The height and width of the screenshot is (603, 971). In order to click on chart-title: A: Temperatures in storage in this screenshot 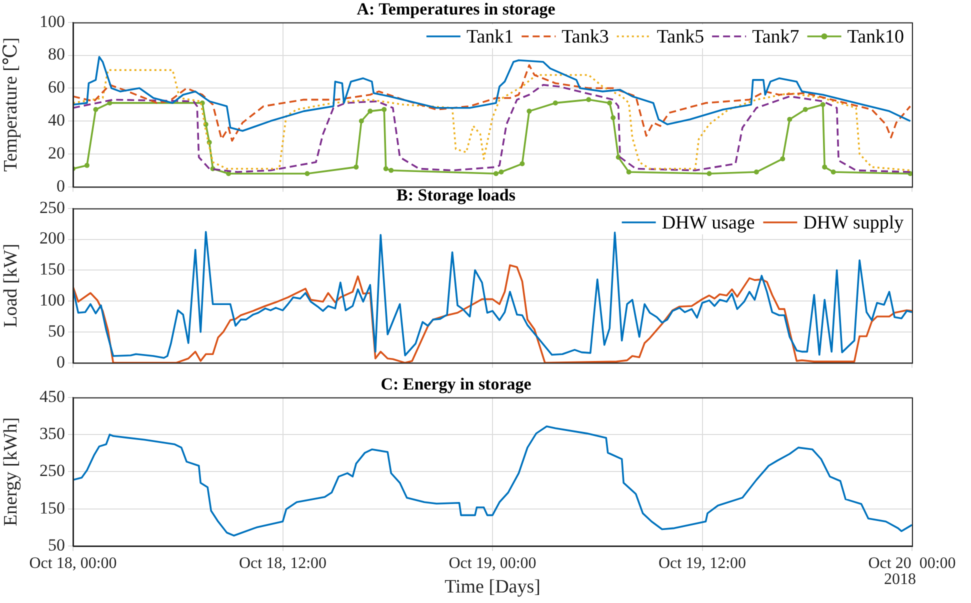, I will do `click(456, 9)`.